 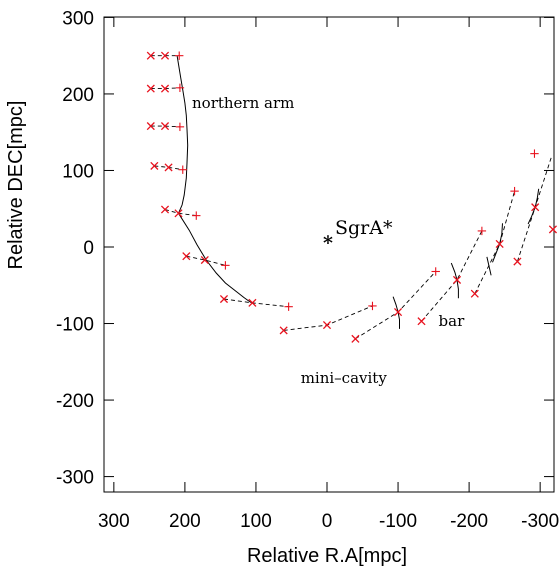 What do you see at coordinates (328, 243) in the screenshot?
I see `sgra-star-icon: *` at bounding box center [328, 243].